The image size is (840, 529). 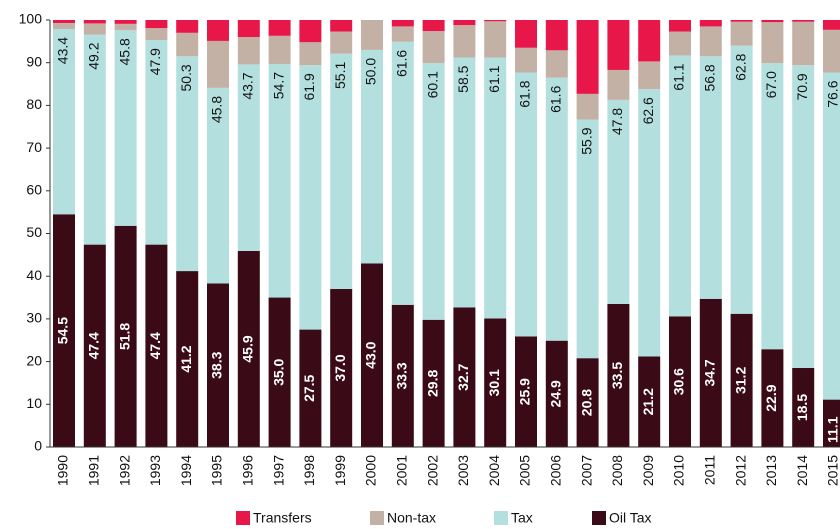 What do you see at coordinates (771, 397) in the screenshot?
I see `oil-label: 22.9` at bounding box center [771, 397].